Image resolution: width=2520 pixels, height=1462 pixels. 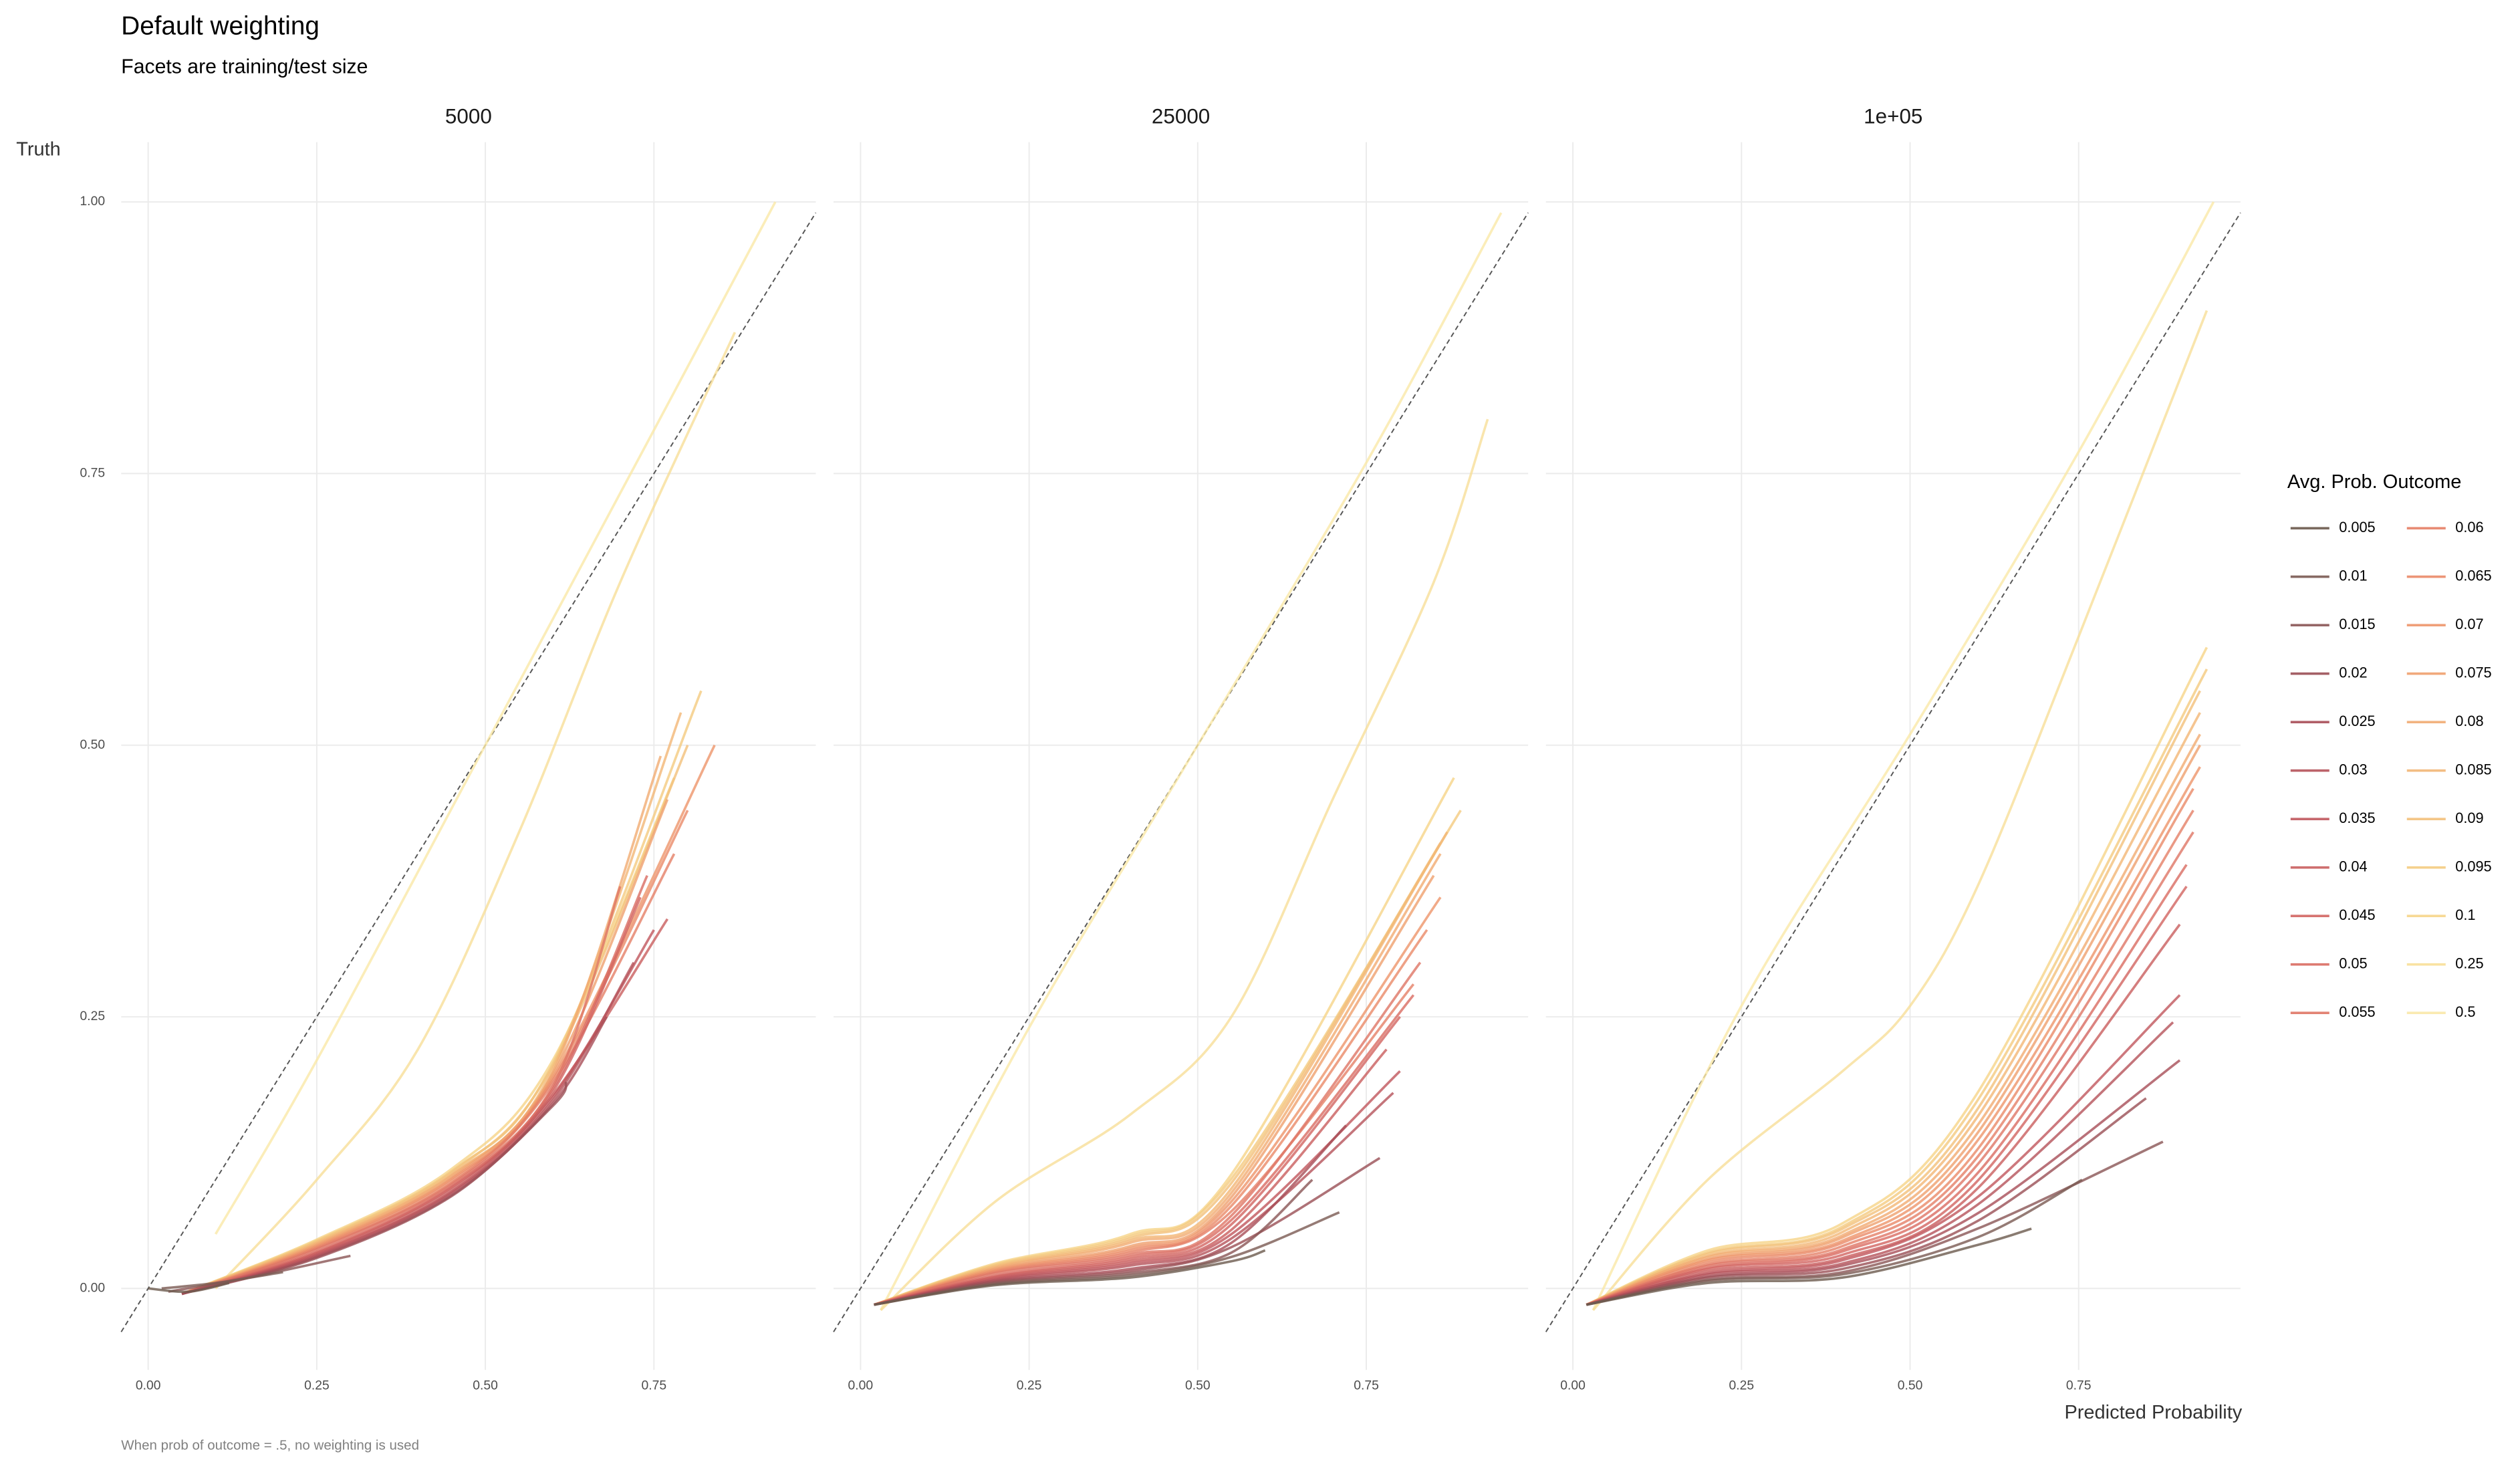 What do you see at coordinates (2473, 866) in the screenshot?
I see `legend-label: 0.095` at bounding box center [2473, 866].